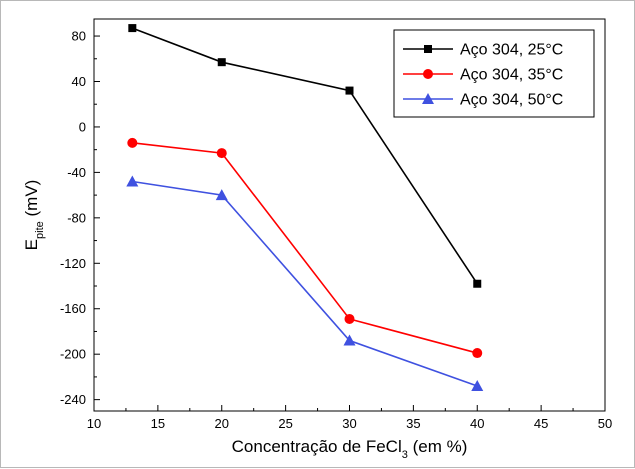  What do you see at coordinates (285, 423) in the screenshot?
I see `x-tick-label: 25` at bounding box center [285, 423].